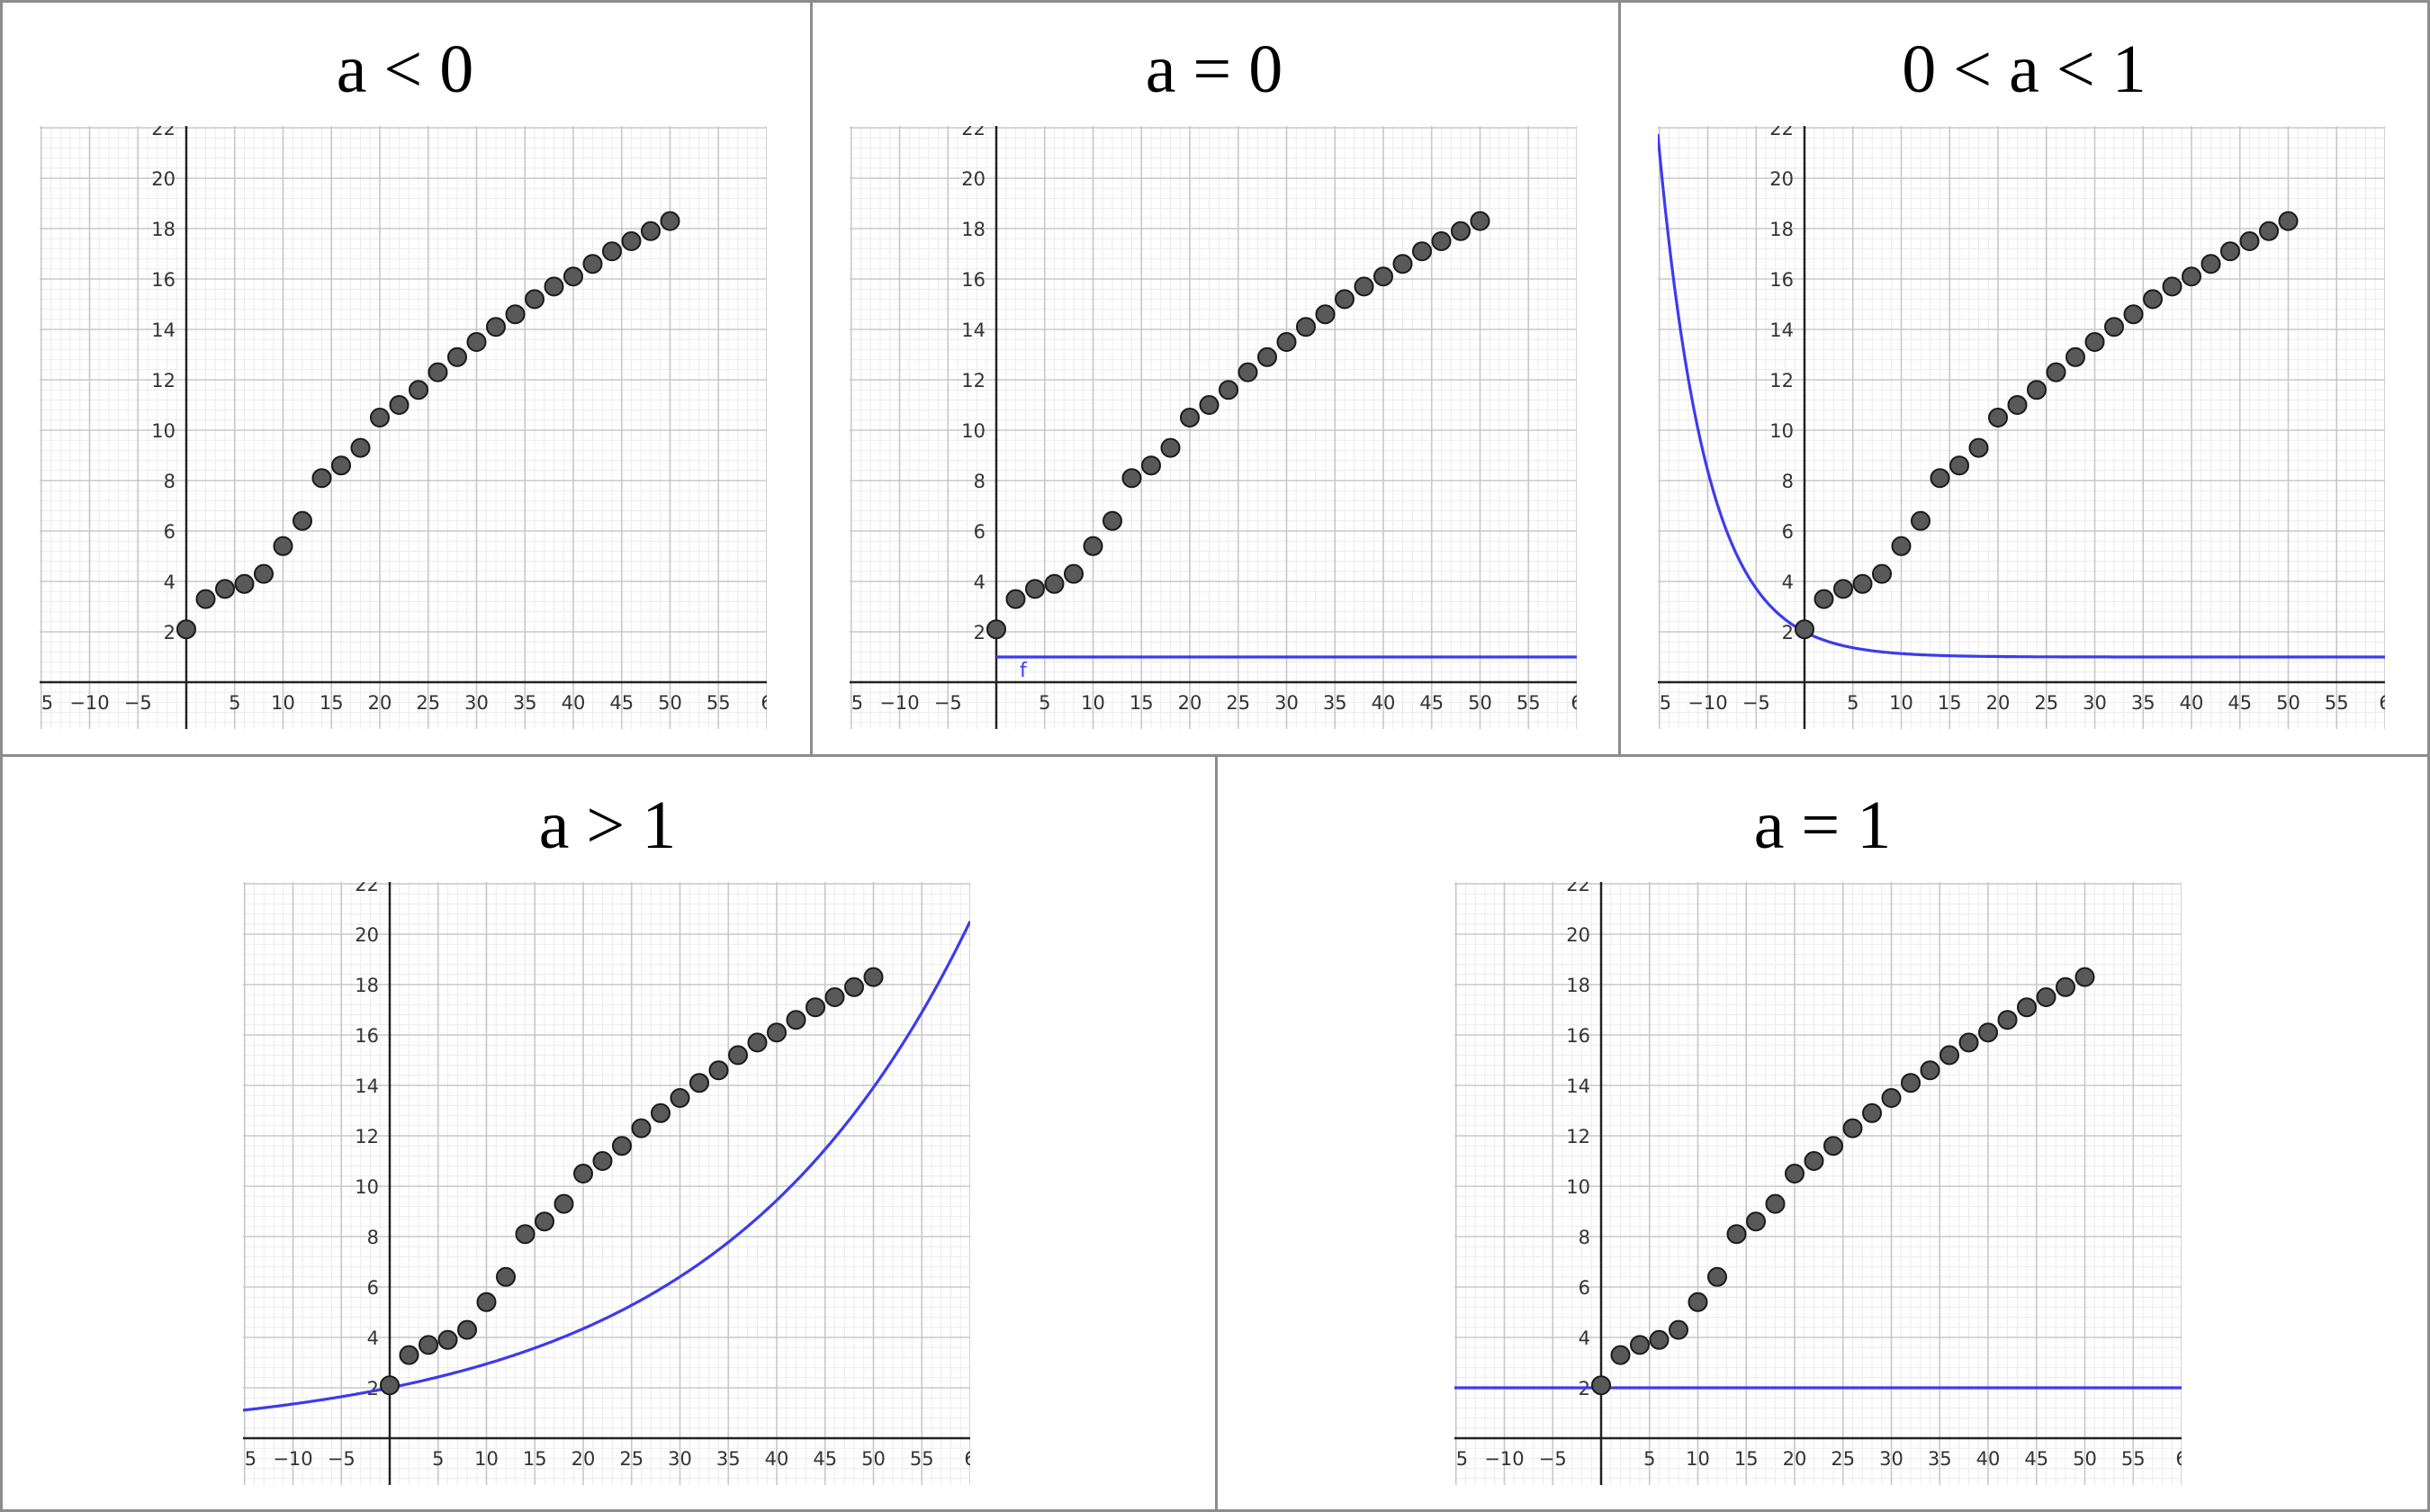  What do you see at coordinates (164, 179) in the screenshot?
I see `y-tick-label: 20` at bounding box center [164, 179].